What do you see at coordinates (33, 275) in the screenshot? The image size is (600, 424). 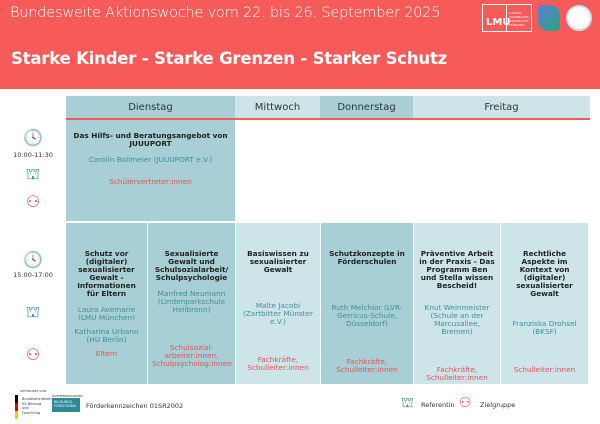 I see `slot-time: 15:00-17:00` at bounding box center [33, 275].